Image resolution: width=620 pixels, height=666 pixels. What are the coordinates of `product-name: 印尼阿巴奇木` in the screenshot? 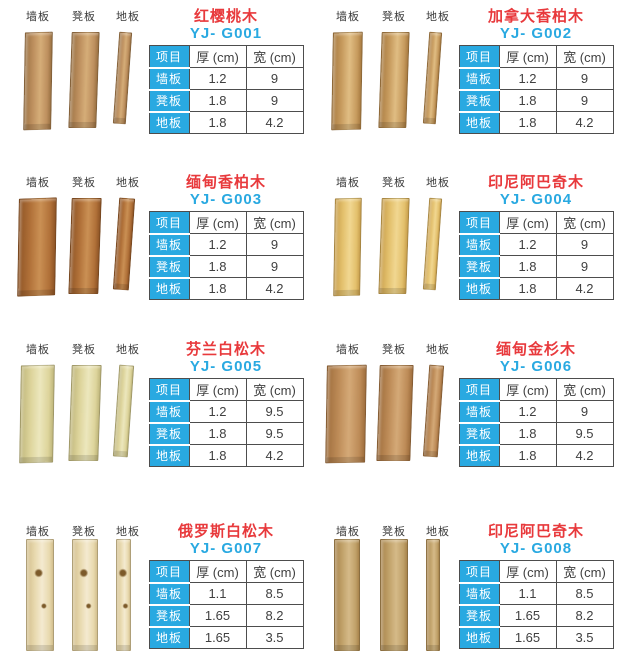 It's located at (535, 531).